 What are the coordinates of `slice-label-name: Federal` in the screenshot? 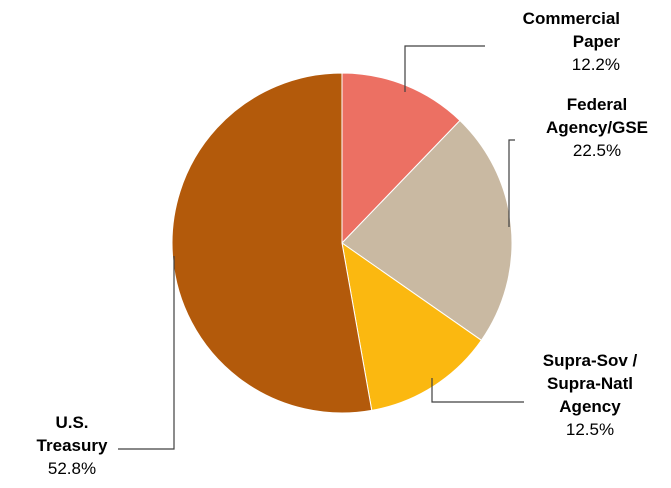 It's located at (597, 104).